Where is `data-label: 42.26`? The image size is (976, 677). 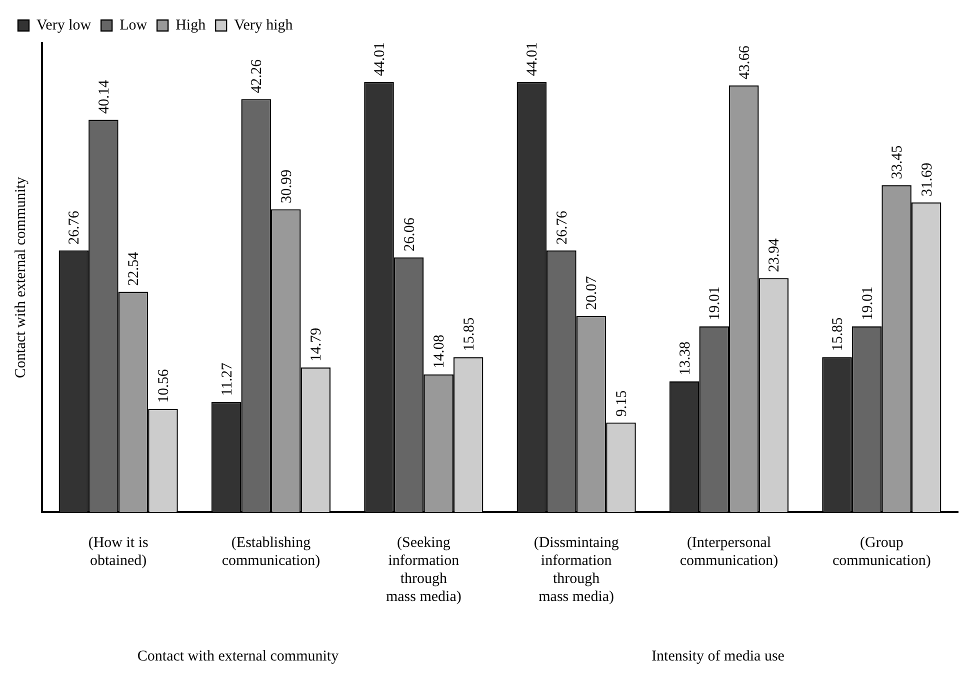 data-label: 42.26 is located at coordinates (257, 76).